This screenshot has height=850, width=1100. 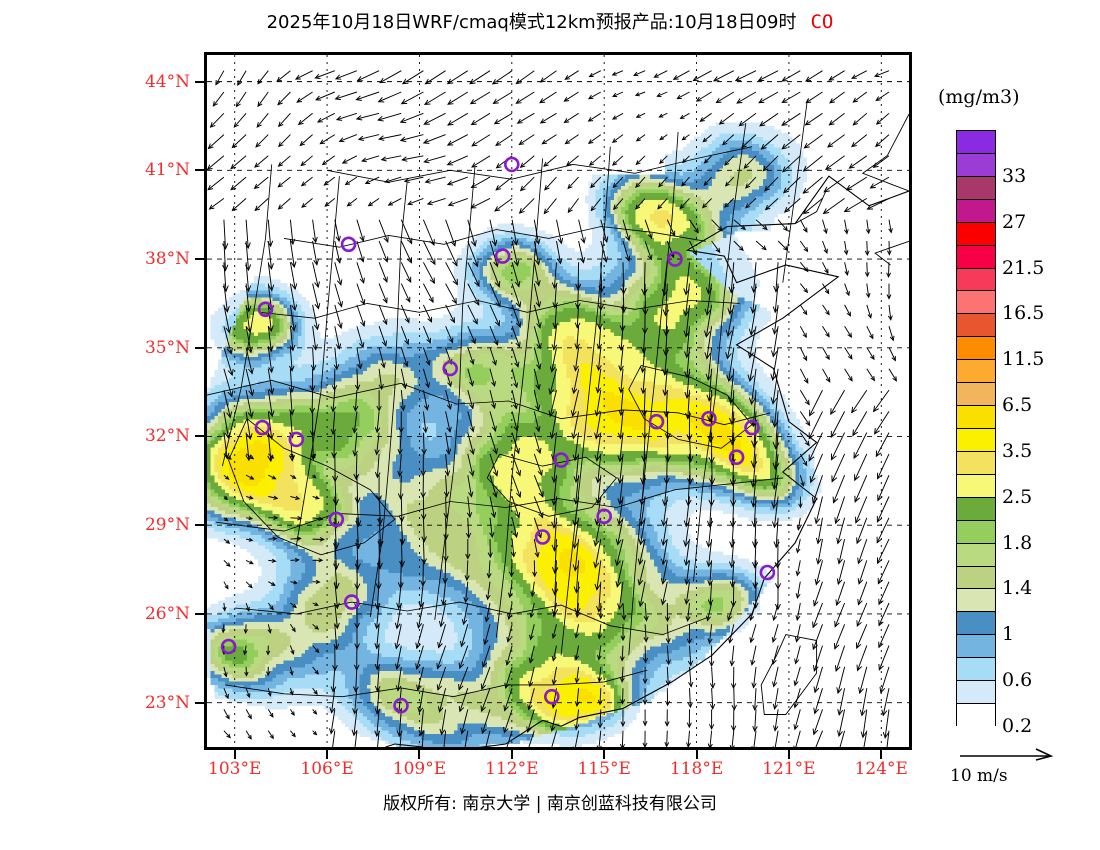 I want to click on colorbar, so click(x=976, y=428).